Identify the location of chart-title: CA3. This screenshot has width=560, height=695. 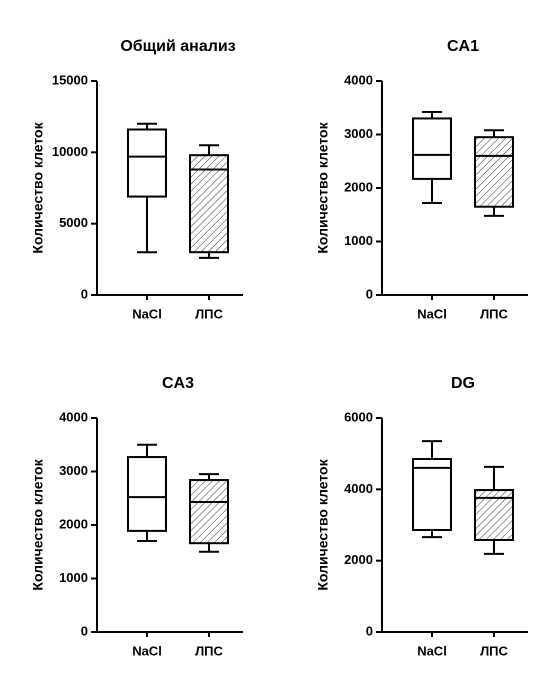
(178, 383).